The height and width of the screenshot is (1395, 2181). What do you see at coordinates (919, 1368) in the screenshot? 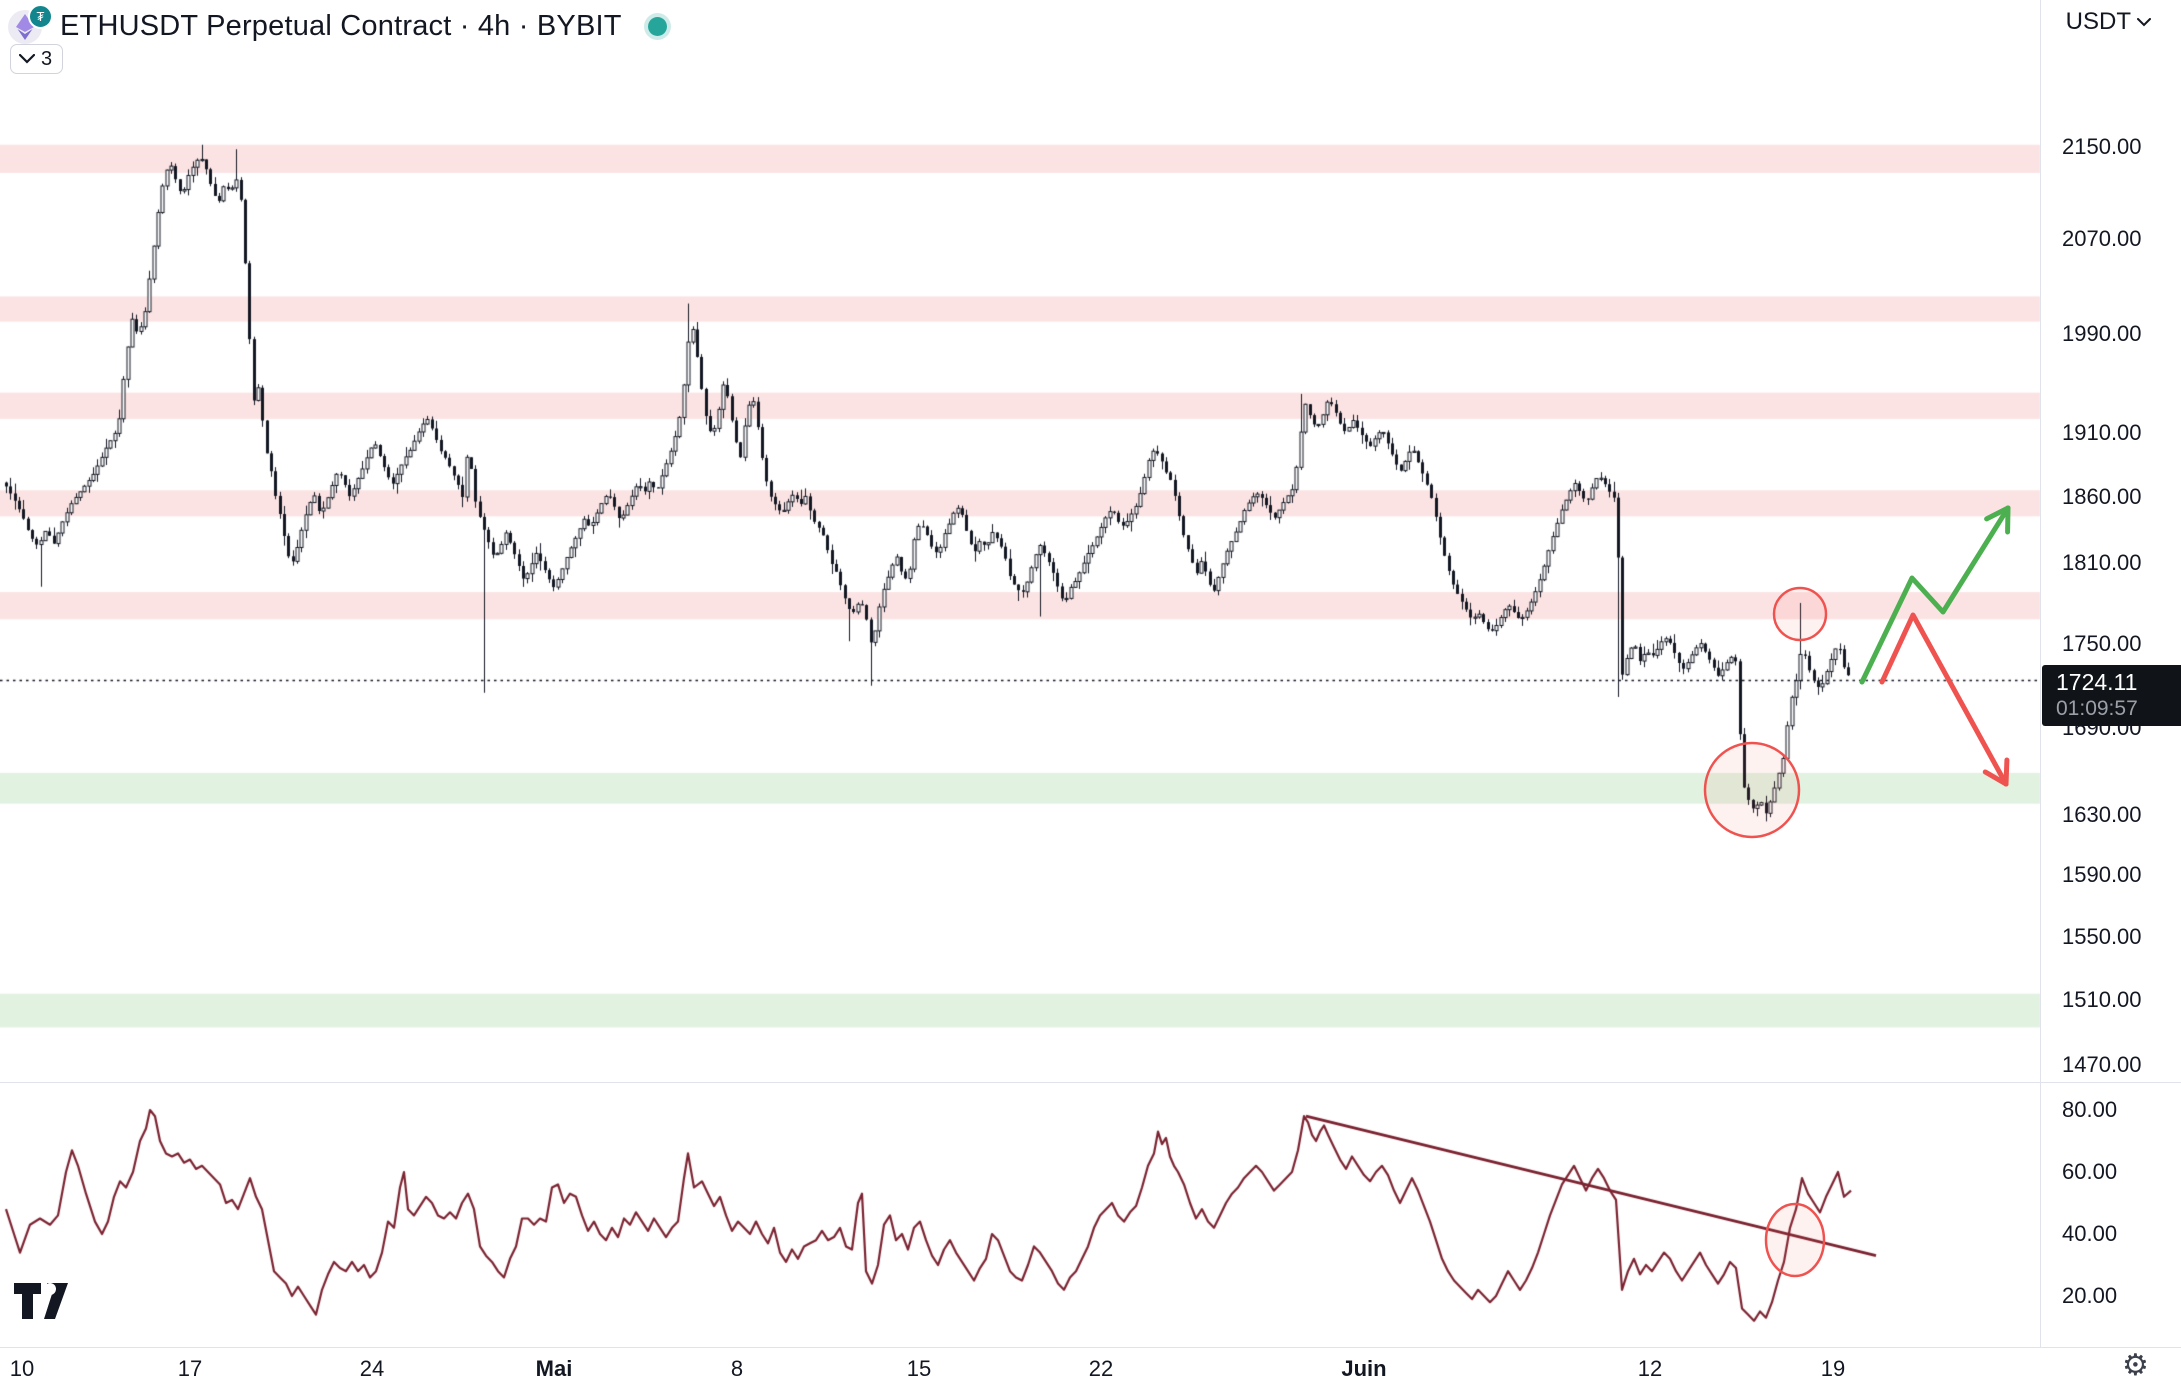
I see `time-tick: 15` at bounding box center [919, 1368].